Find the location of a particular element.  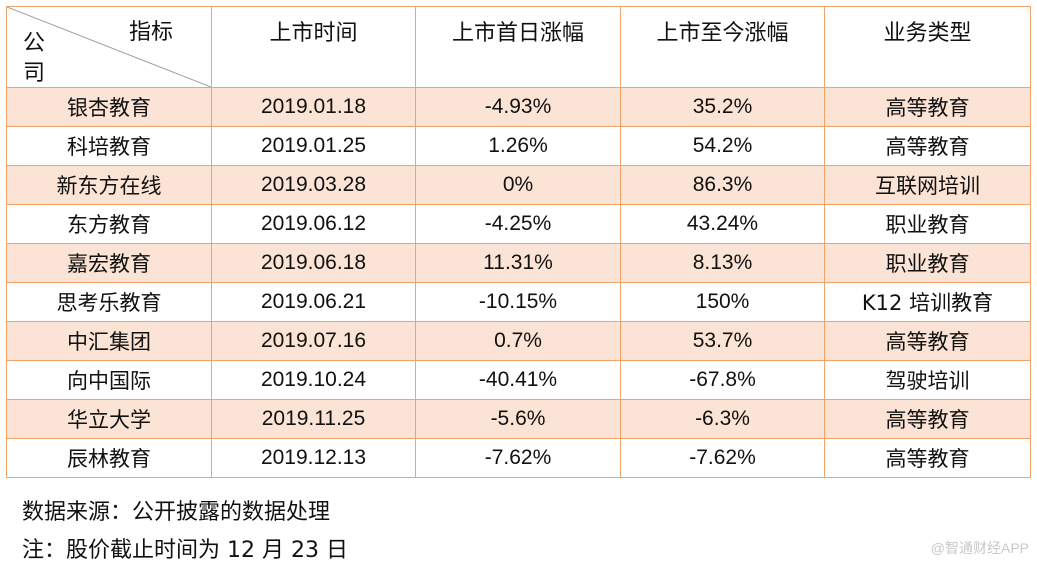

company-cell: 科培教育 is located at coordinates (109, 146).